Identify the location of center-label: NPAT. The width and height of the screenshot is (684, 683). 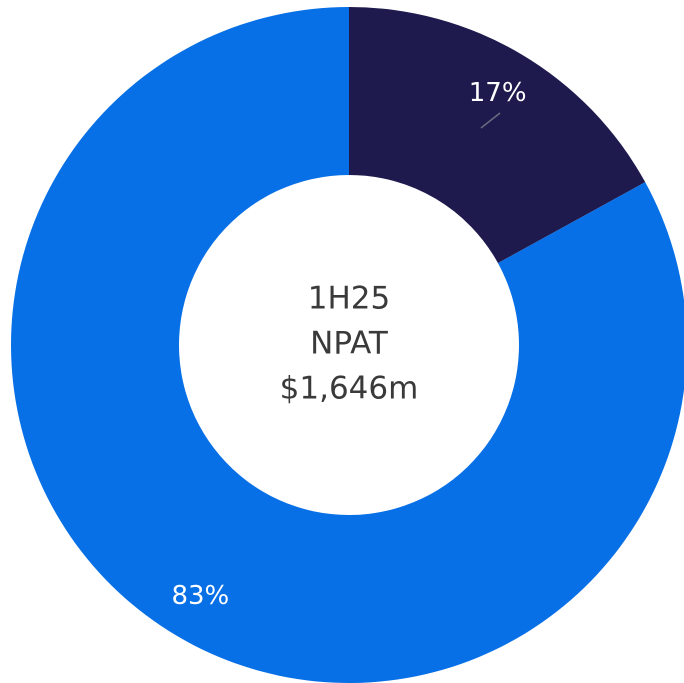
(349, 344).